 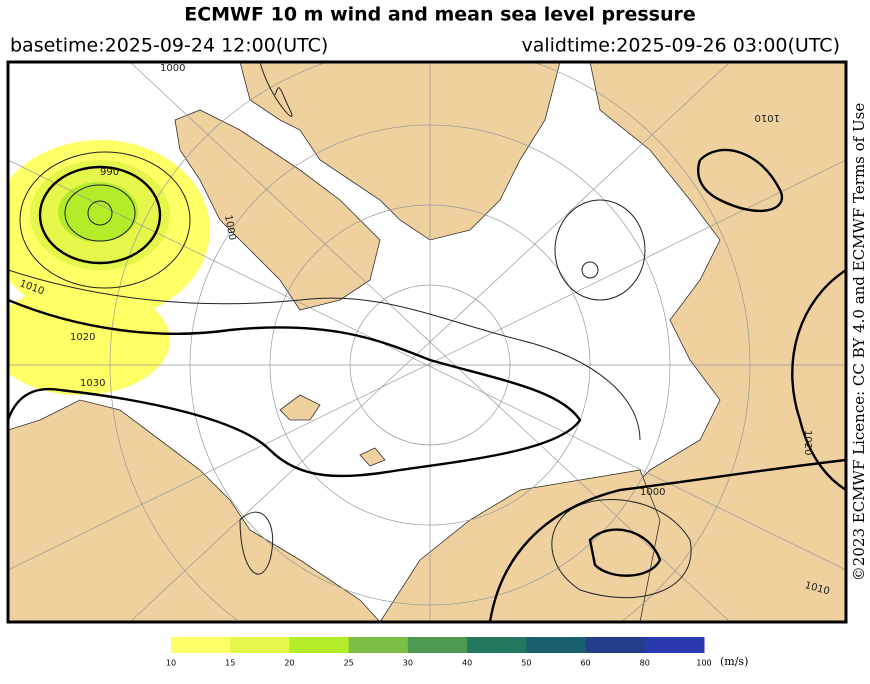 I want to click on basetime: basetime:2025-09-24 12:00(UTC), so click(x=169, y=46).